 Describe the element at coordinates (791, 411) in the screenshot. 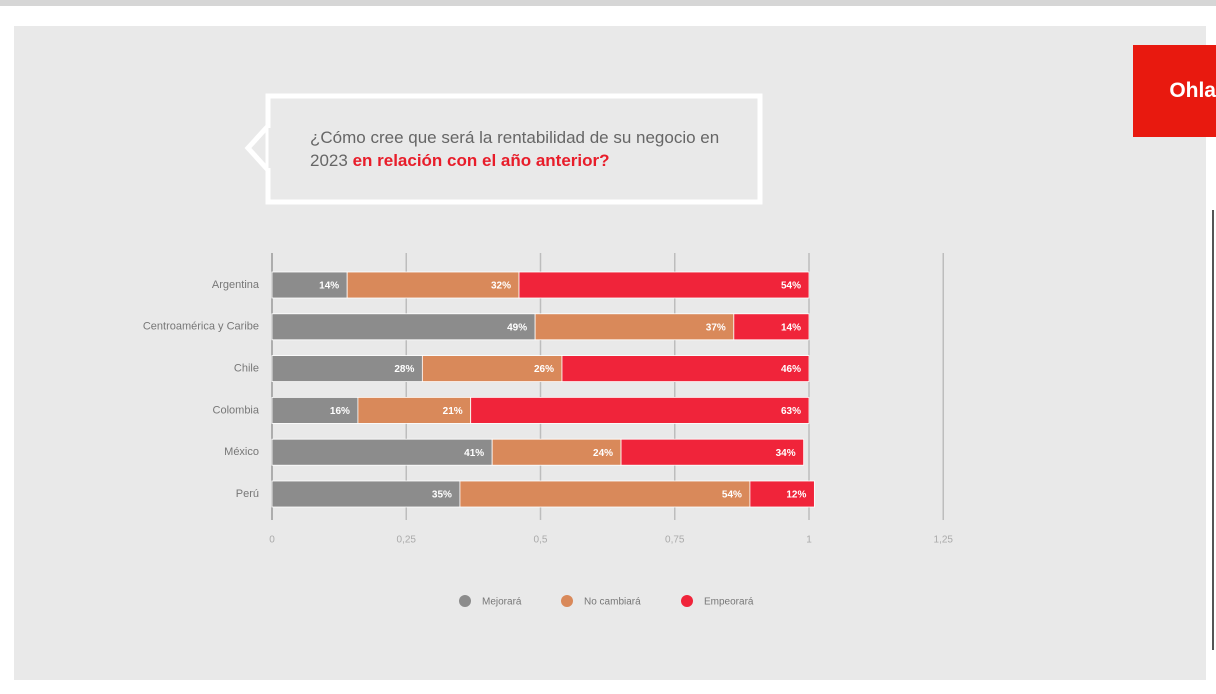

I see `data-label: 63%` at that location.